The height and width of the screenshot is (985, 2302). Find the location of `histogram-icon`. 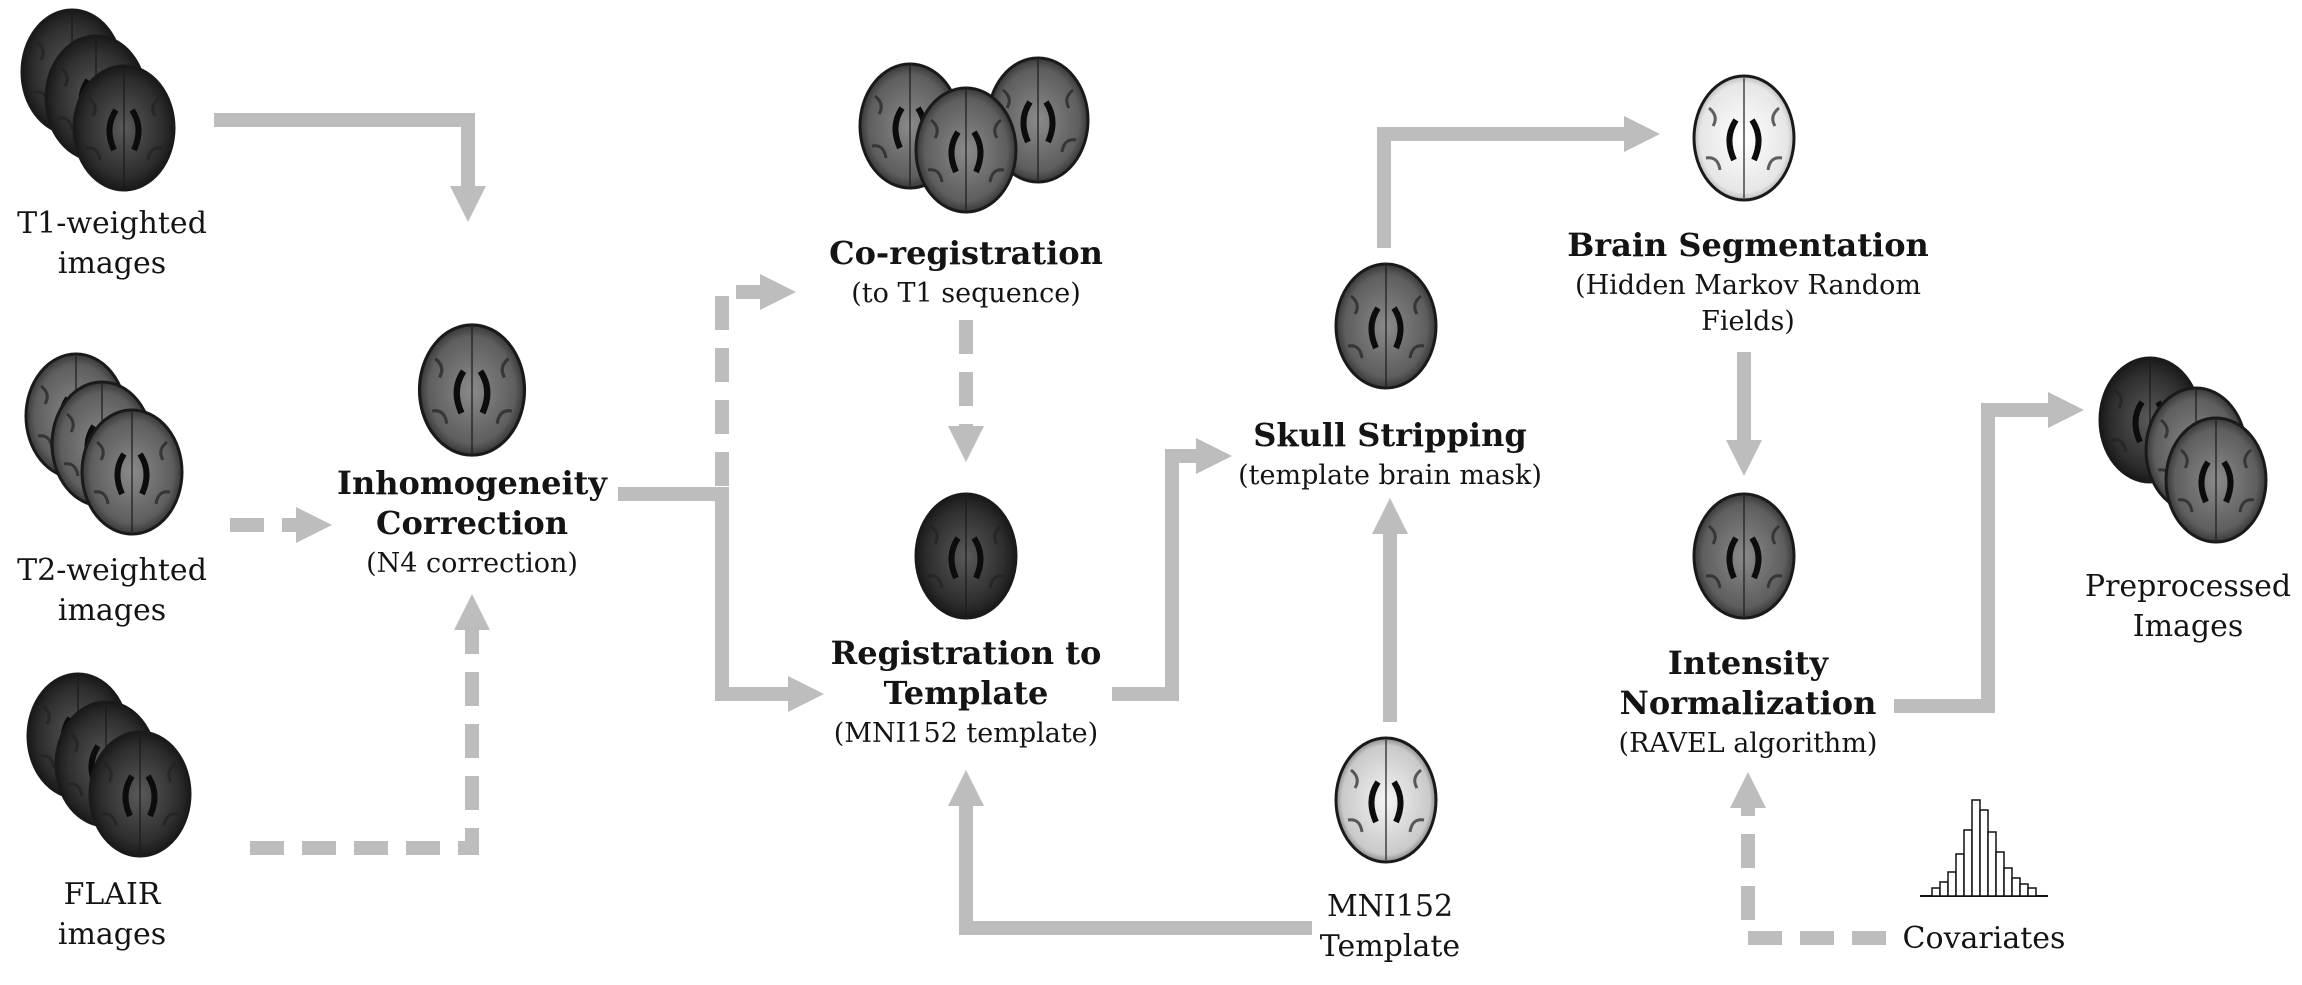

histogram-icon is located at coordinates (1984, 848).